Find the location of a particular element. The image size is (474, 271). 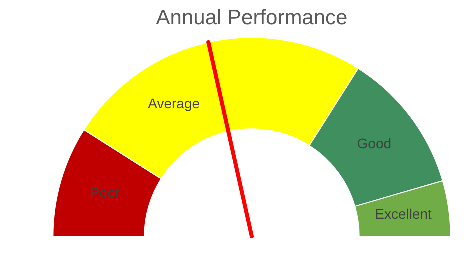

slice-label: Excellent is located at coordinates (403, 214).